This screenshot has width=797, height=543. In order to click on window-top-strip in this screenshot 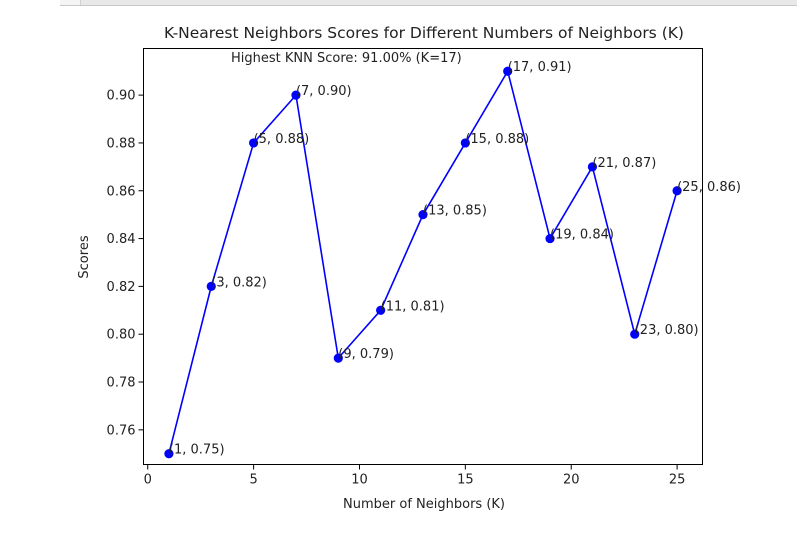, I will do `click(398, 4)`.